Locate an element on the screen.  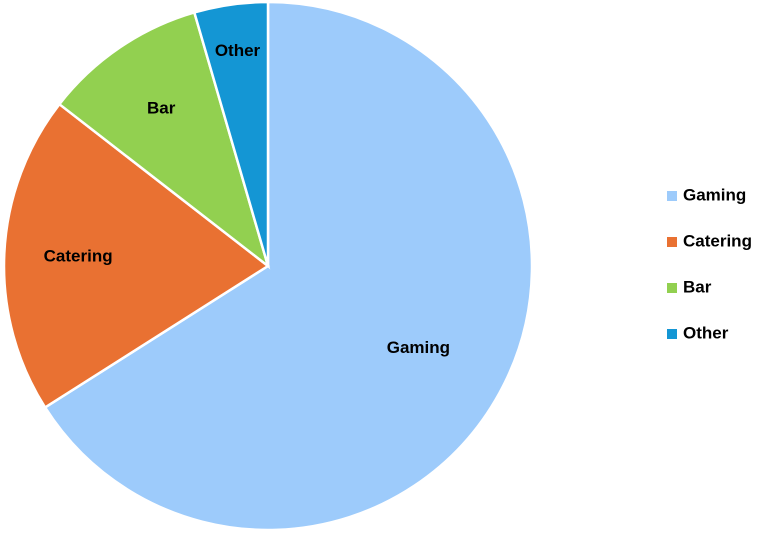
legend-label: Other is located at coordinates (706, 332).